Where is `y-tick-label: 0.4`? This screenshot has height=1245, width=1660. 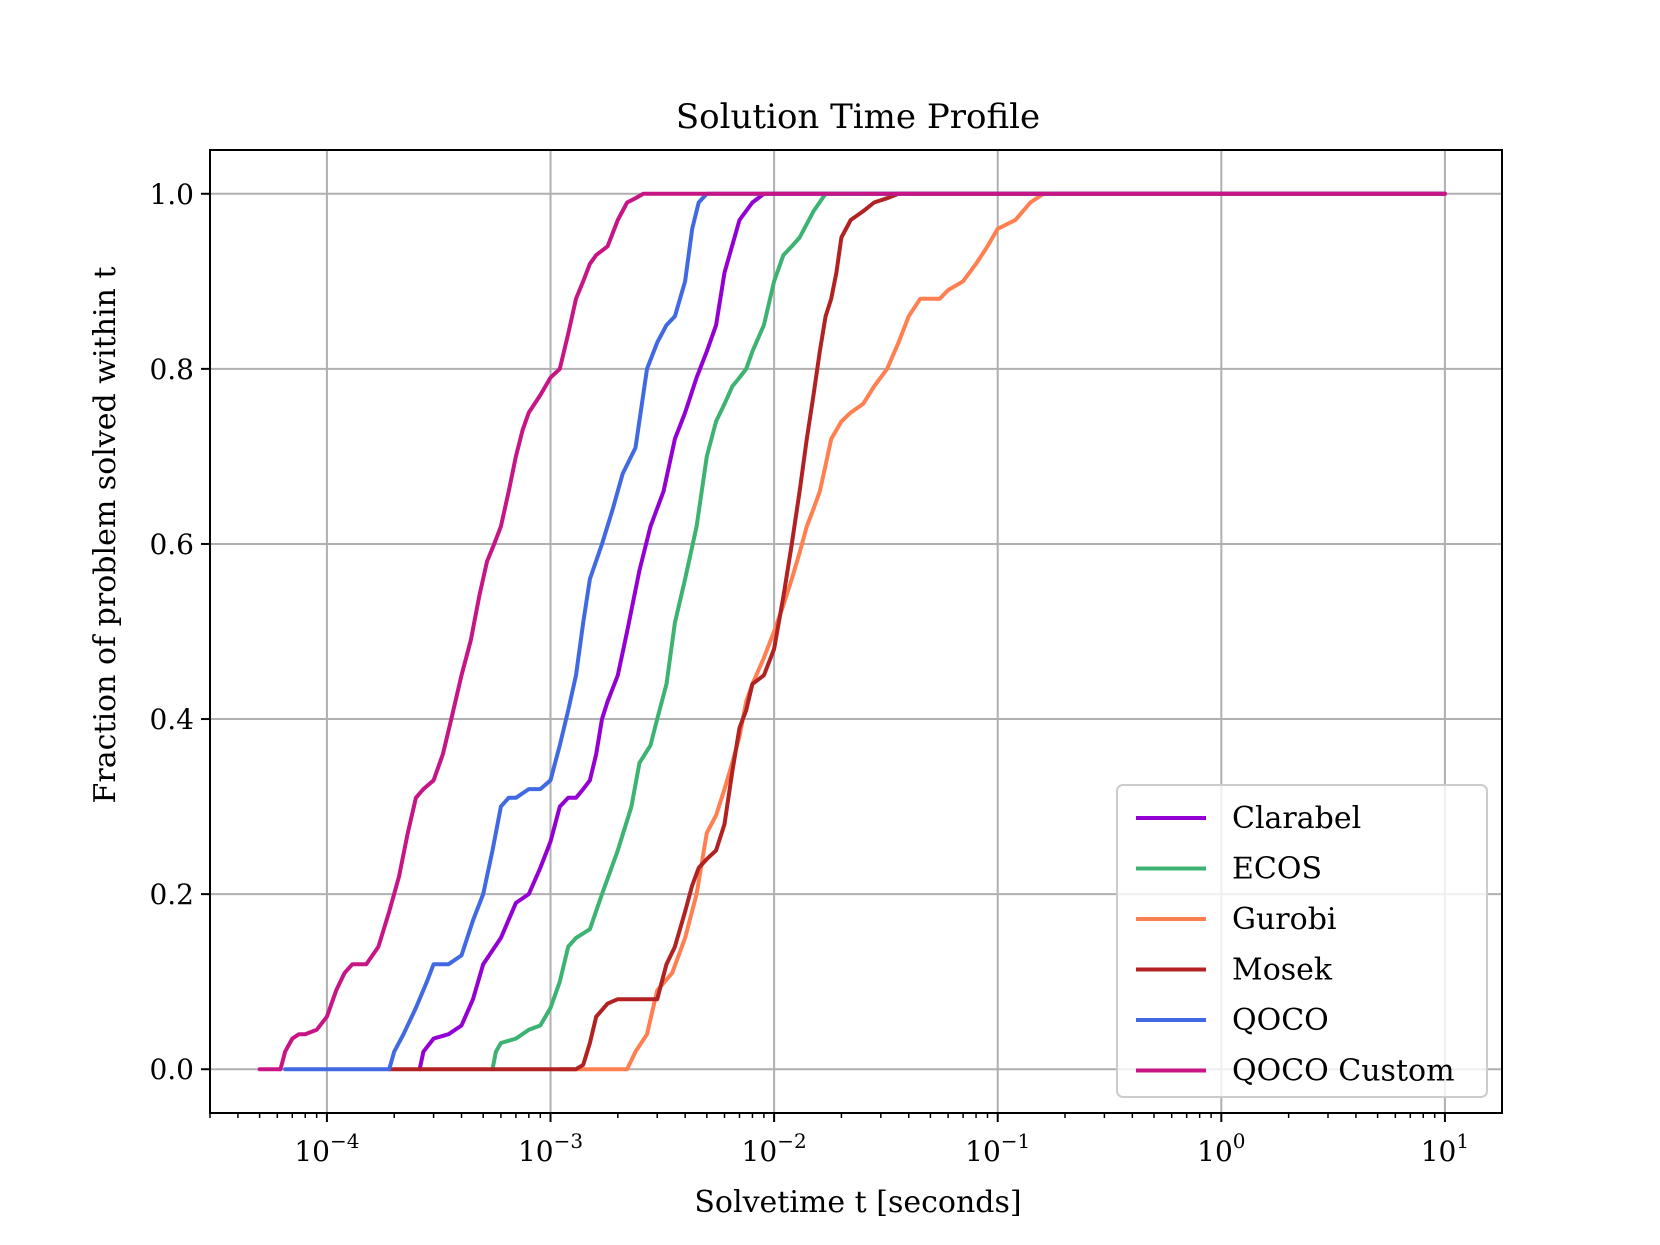
y-tick-label: 0.4 is located at coordinates (171, 719).